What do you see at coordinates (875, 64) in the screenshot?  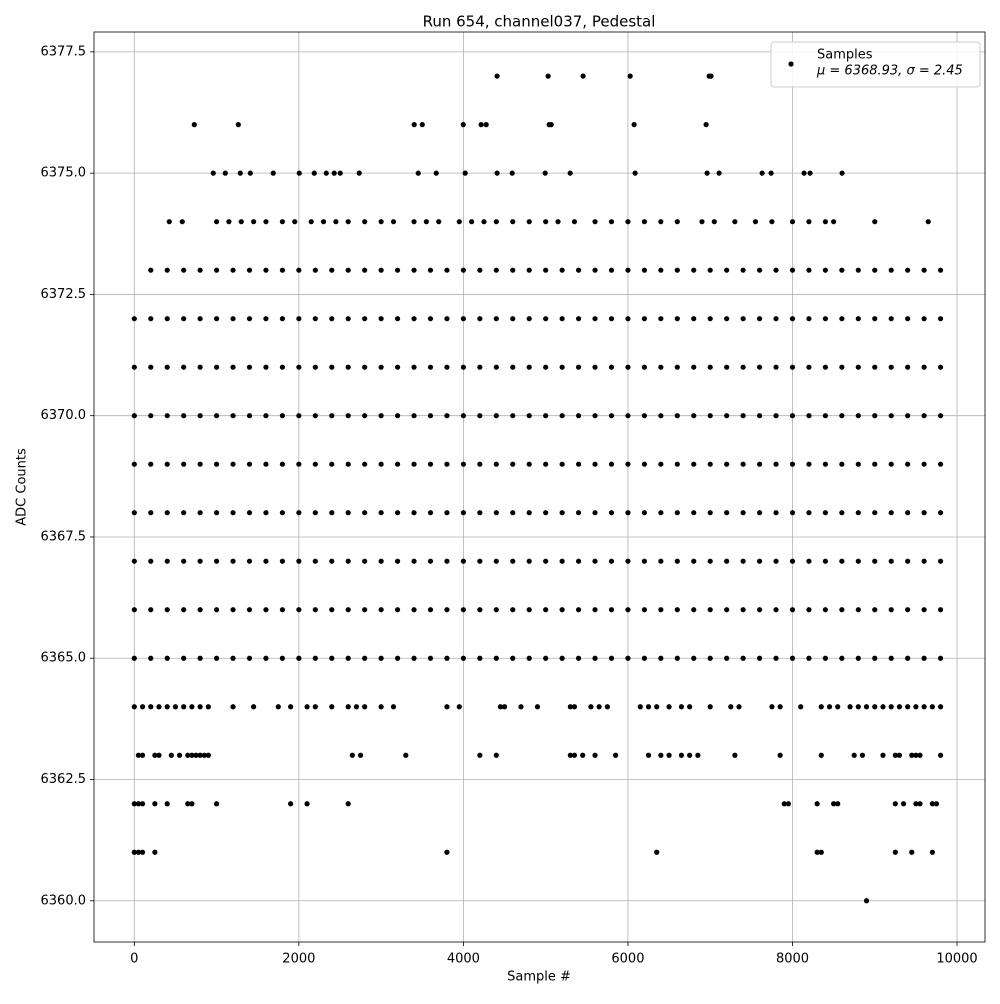 I see `legend-box` at bounding box center [875, 64].